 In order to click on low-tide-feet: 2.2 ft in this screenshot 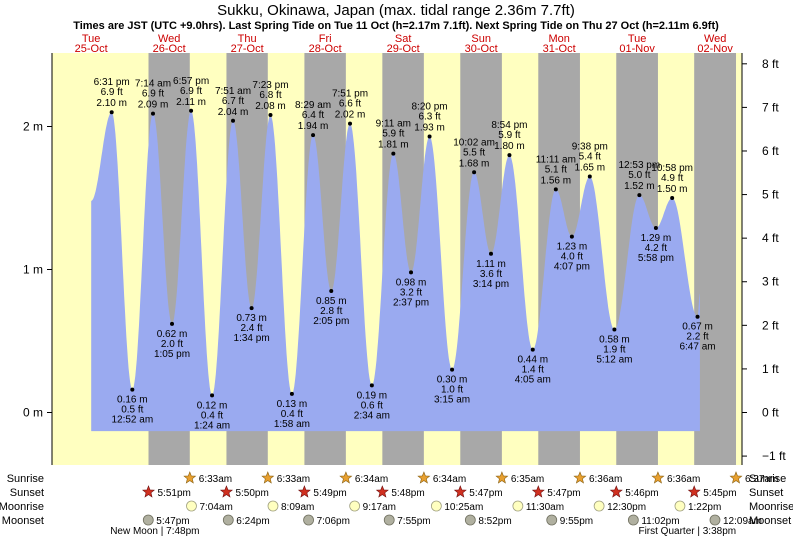, I will do `click(697, 337)`.